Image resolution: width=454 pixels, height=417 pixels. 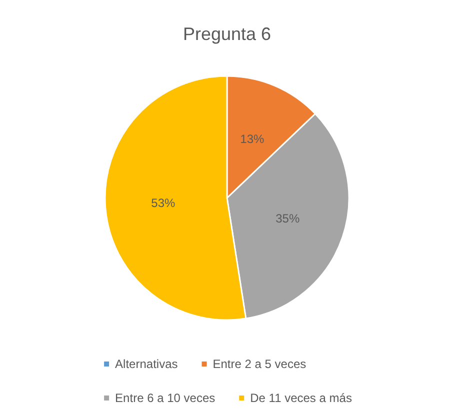 What do you see at coordinates (165, 398) in the screenshot?
I see `legend-label: Entre 6 a 10 veces` at bounding box center [165, 398].